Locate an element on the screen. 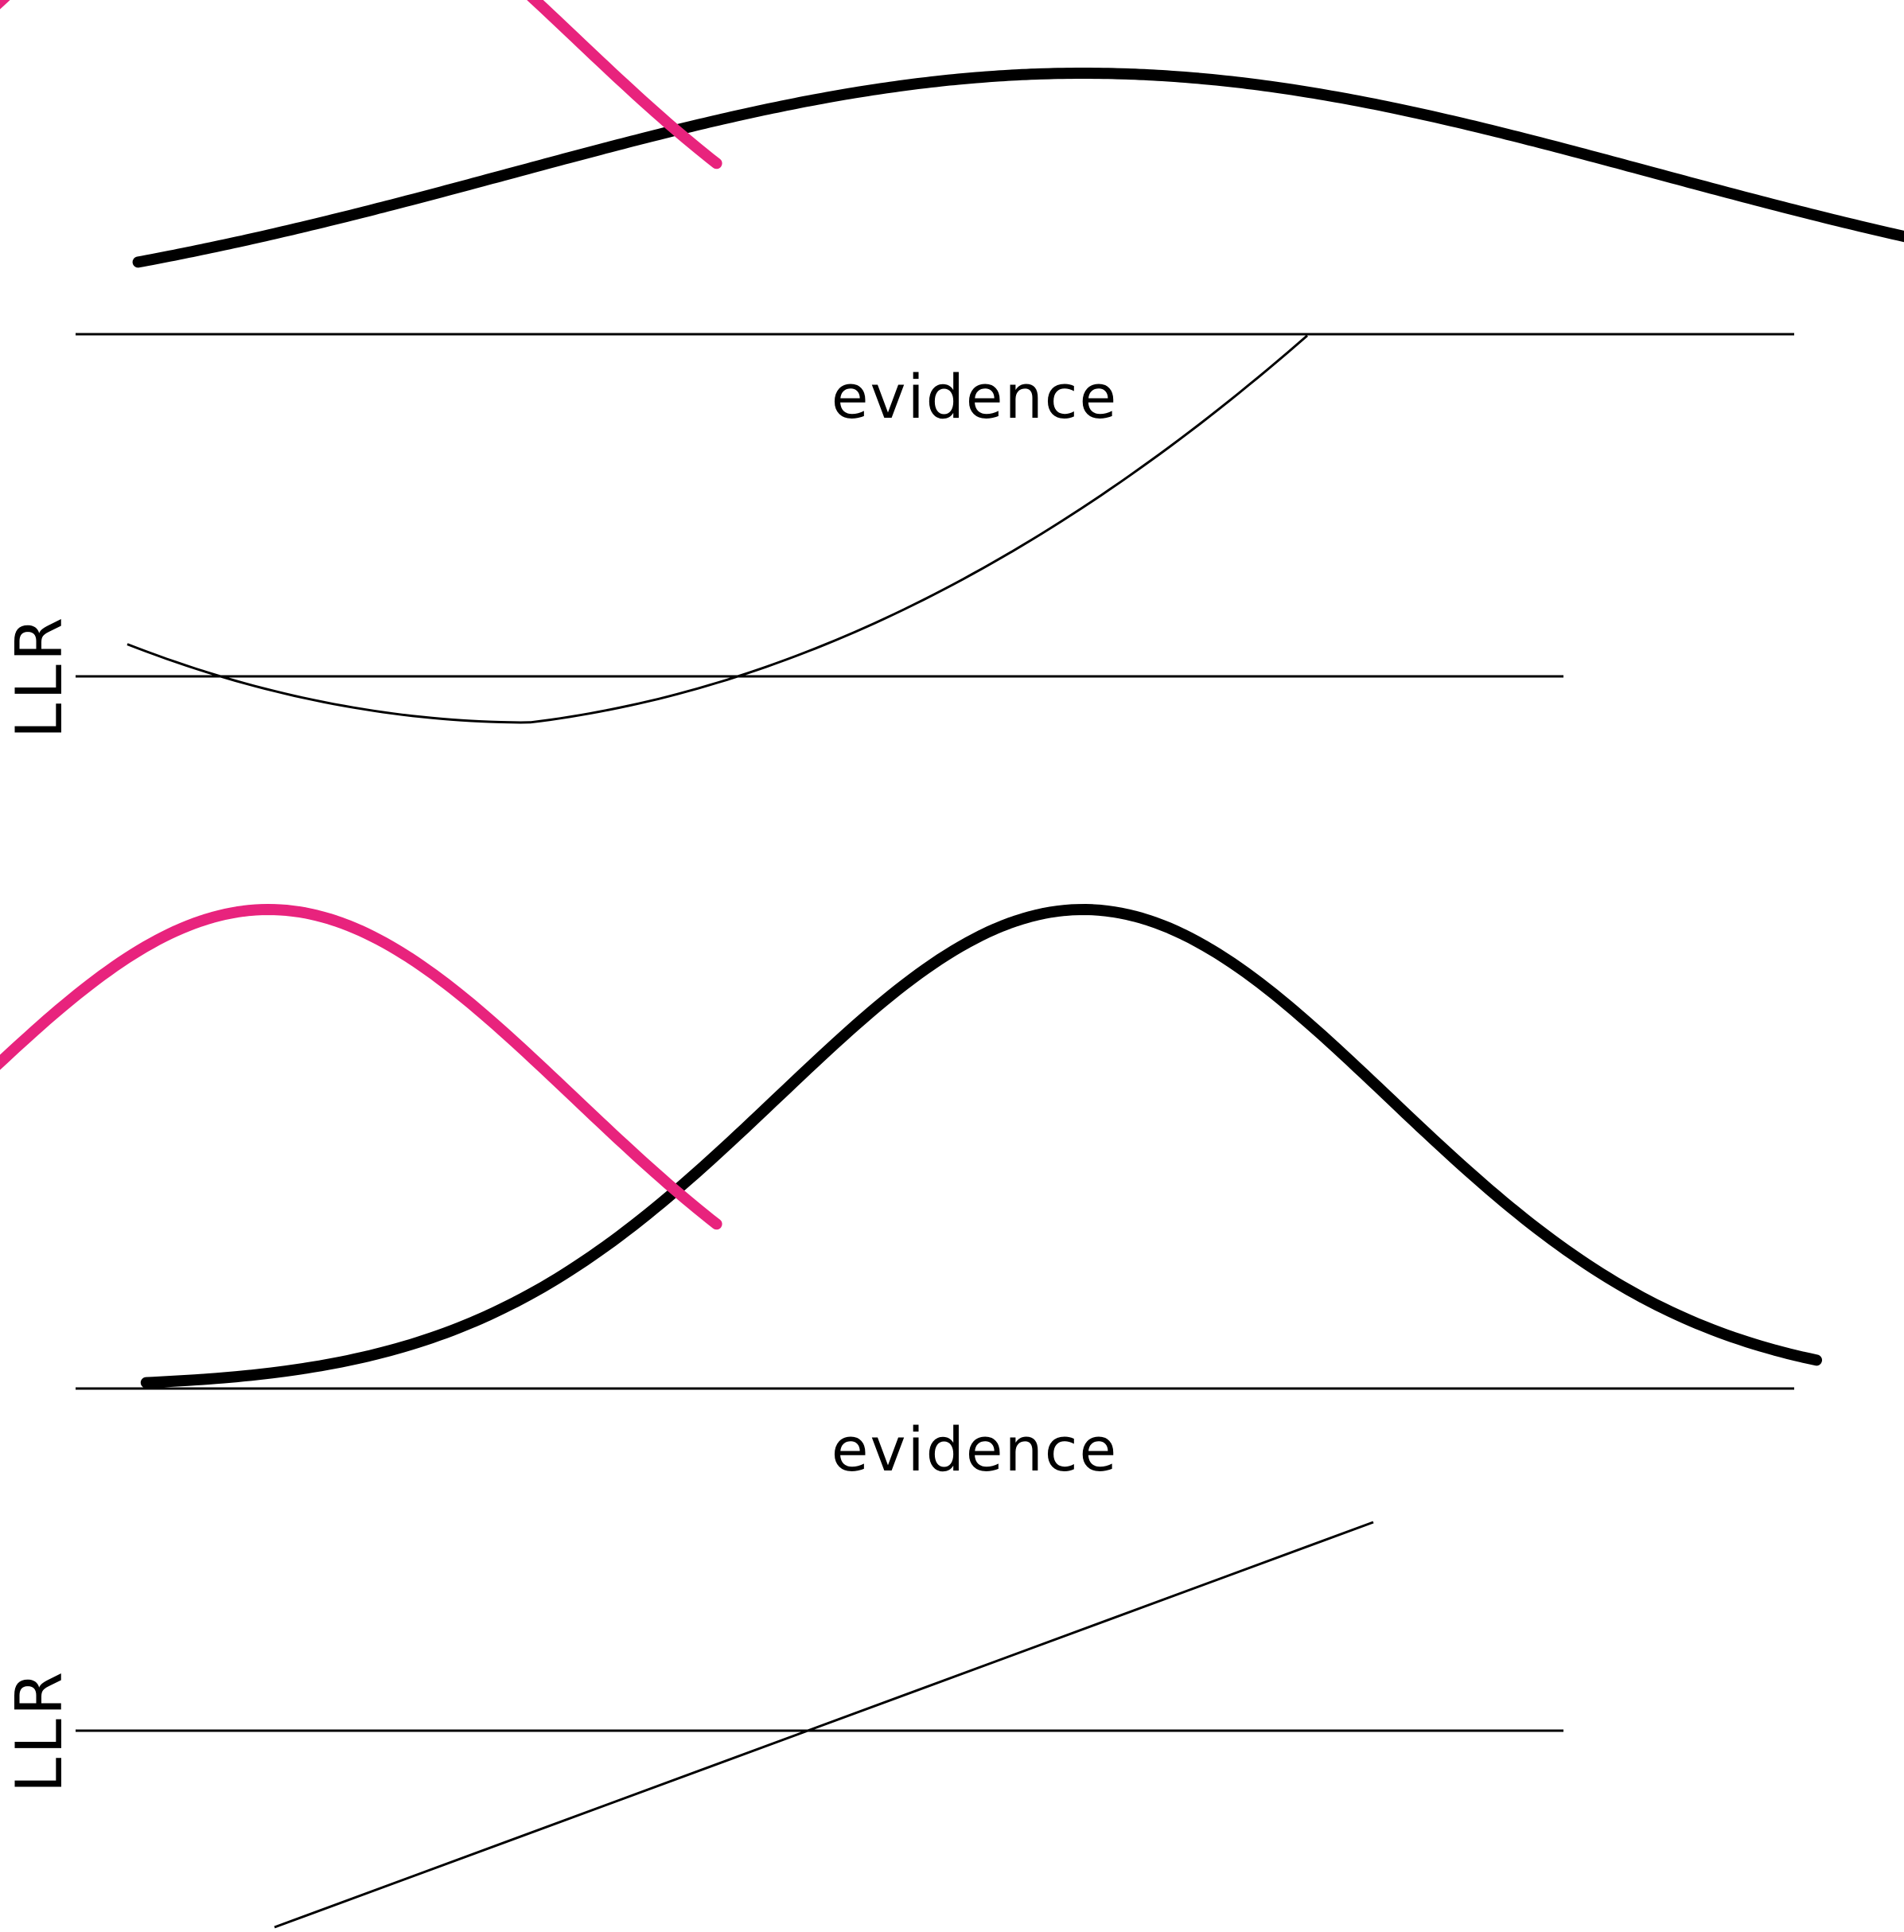  top-evidence-label: evidence is located at coordinates (975, 396).